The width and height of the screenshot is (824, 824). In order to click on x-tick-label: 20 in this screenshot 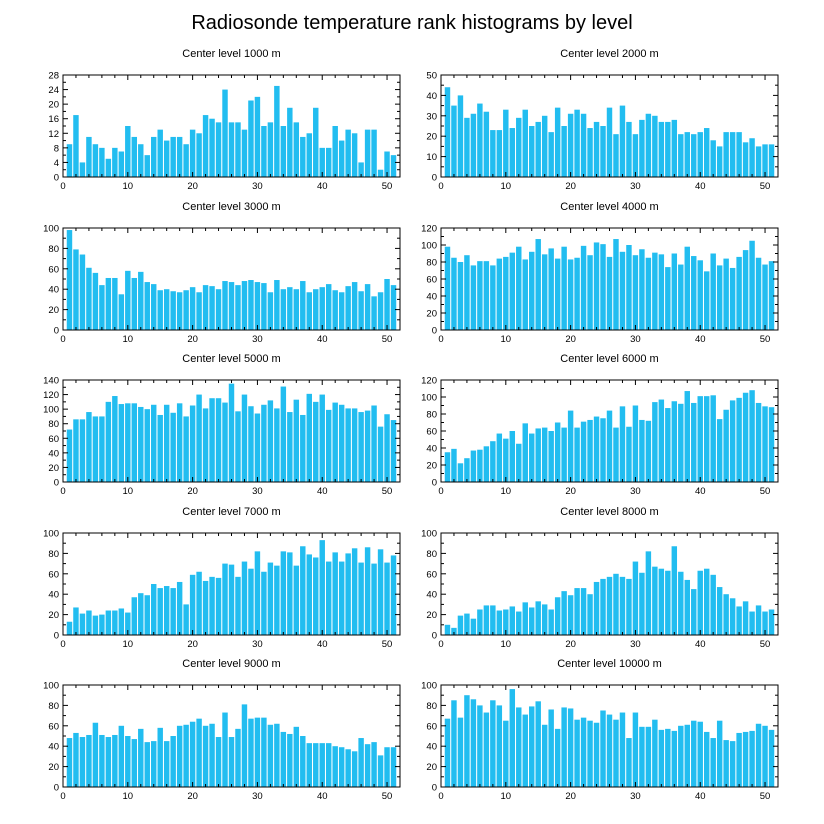, I will do `click(570, 491)`.